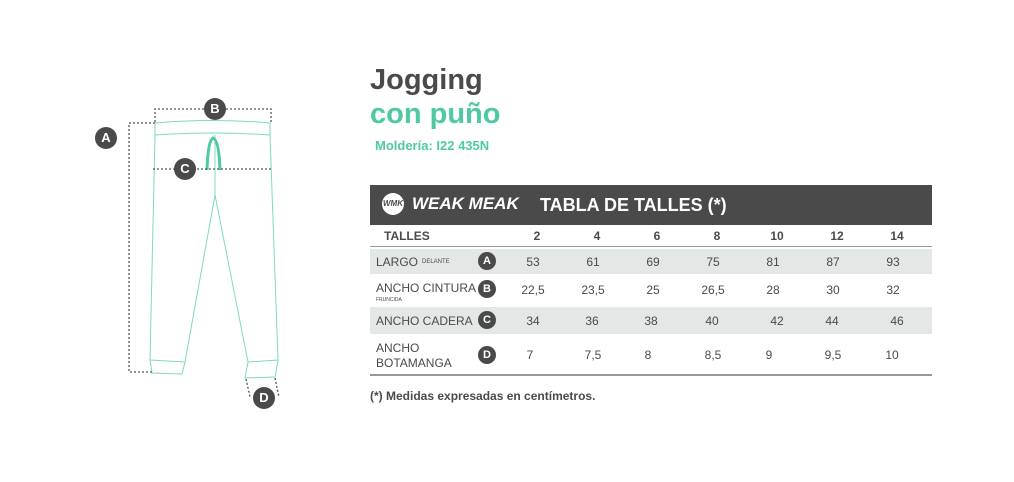 The image size is (1014, 482). Describe the element at coordinates (773, 290) in the screenshot. I see `value: 28` at that location.